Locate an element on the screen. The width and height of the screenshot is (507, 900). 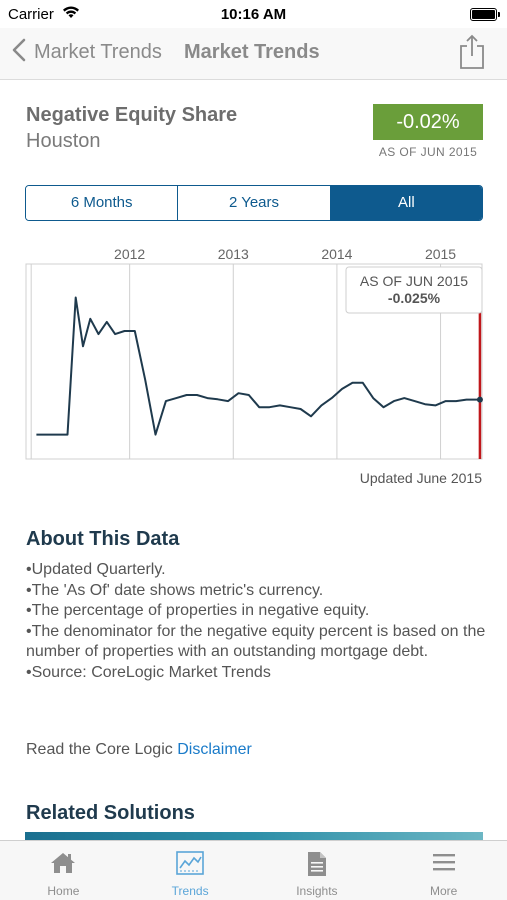
about-item: Source: CoreLogic Market Trends is located at coordinates (256, 673).